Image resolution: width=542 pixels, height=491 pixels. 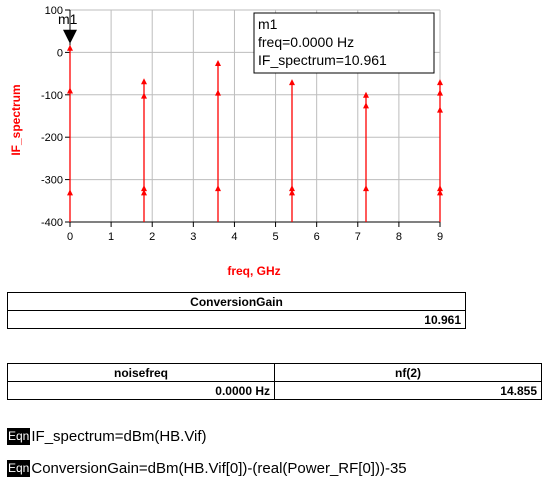 What do you see at coordinates (70, 237) in the screenshot?
I see `x-tick-label: 0` at bounding box center [70, 237].